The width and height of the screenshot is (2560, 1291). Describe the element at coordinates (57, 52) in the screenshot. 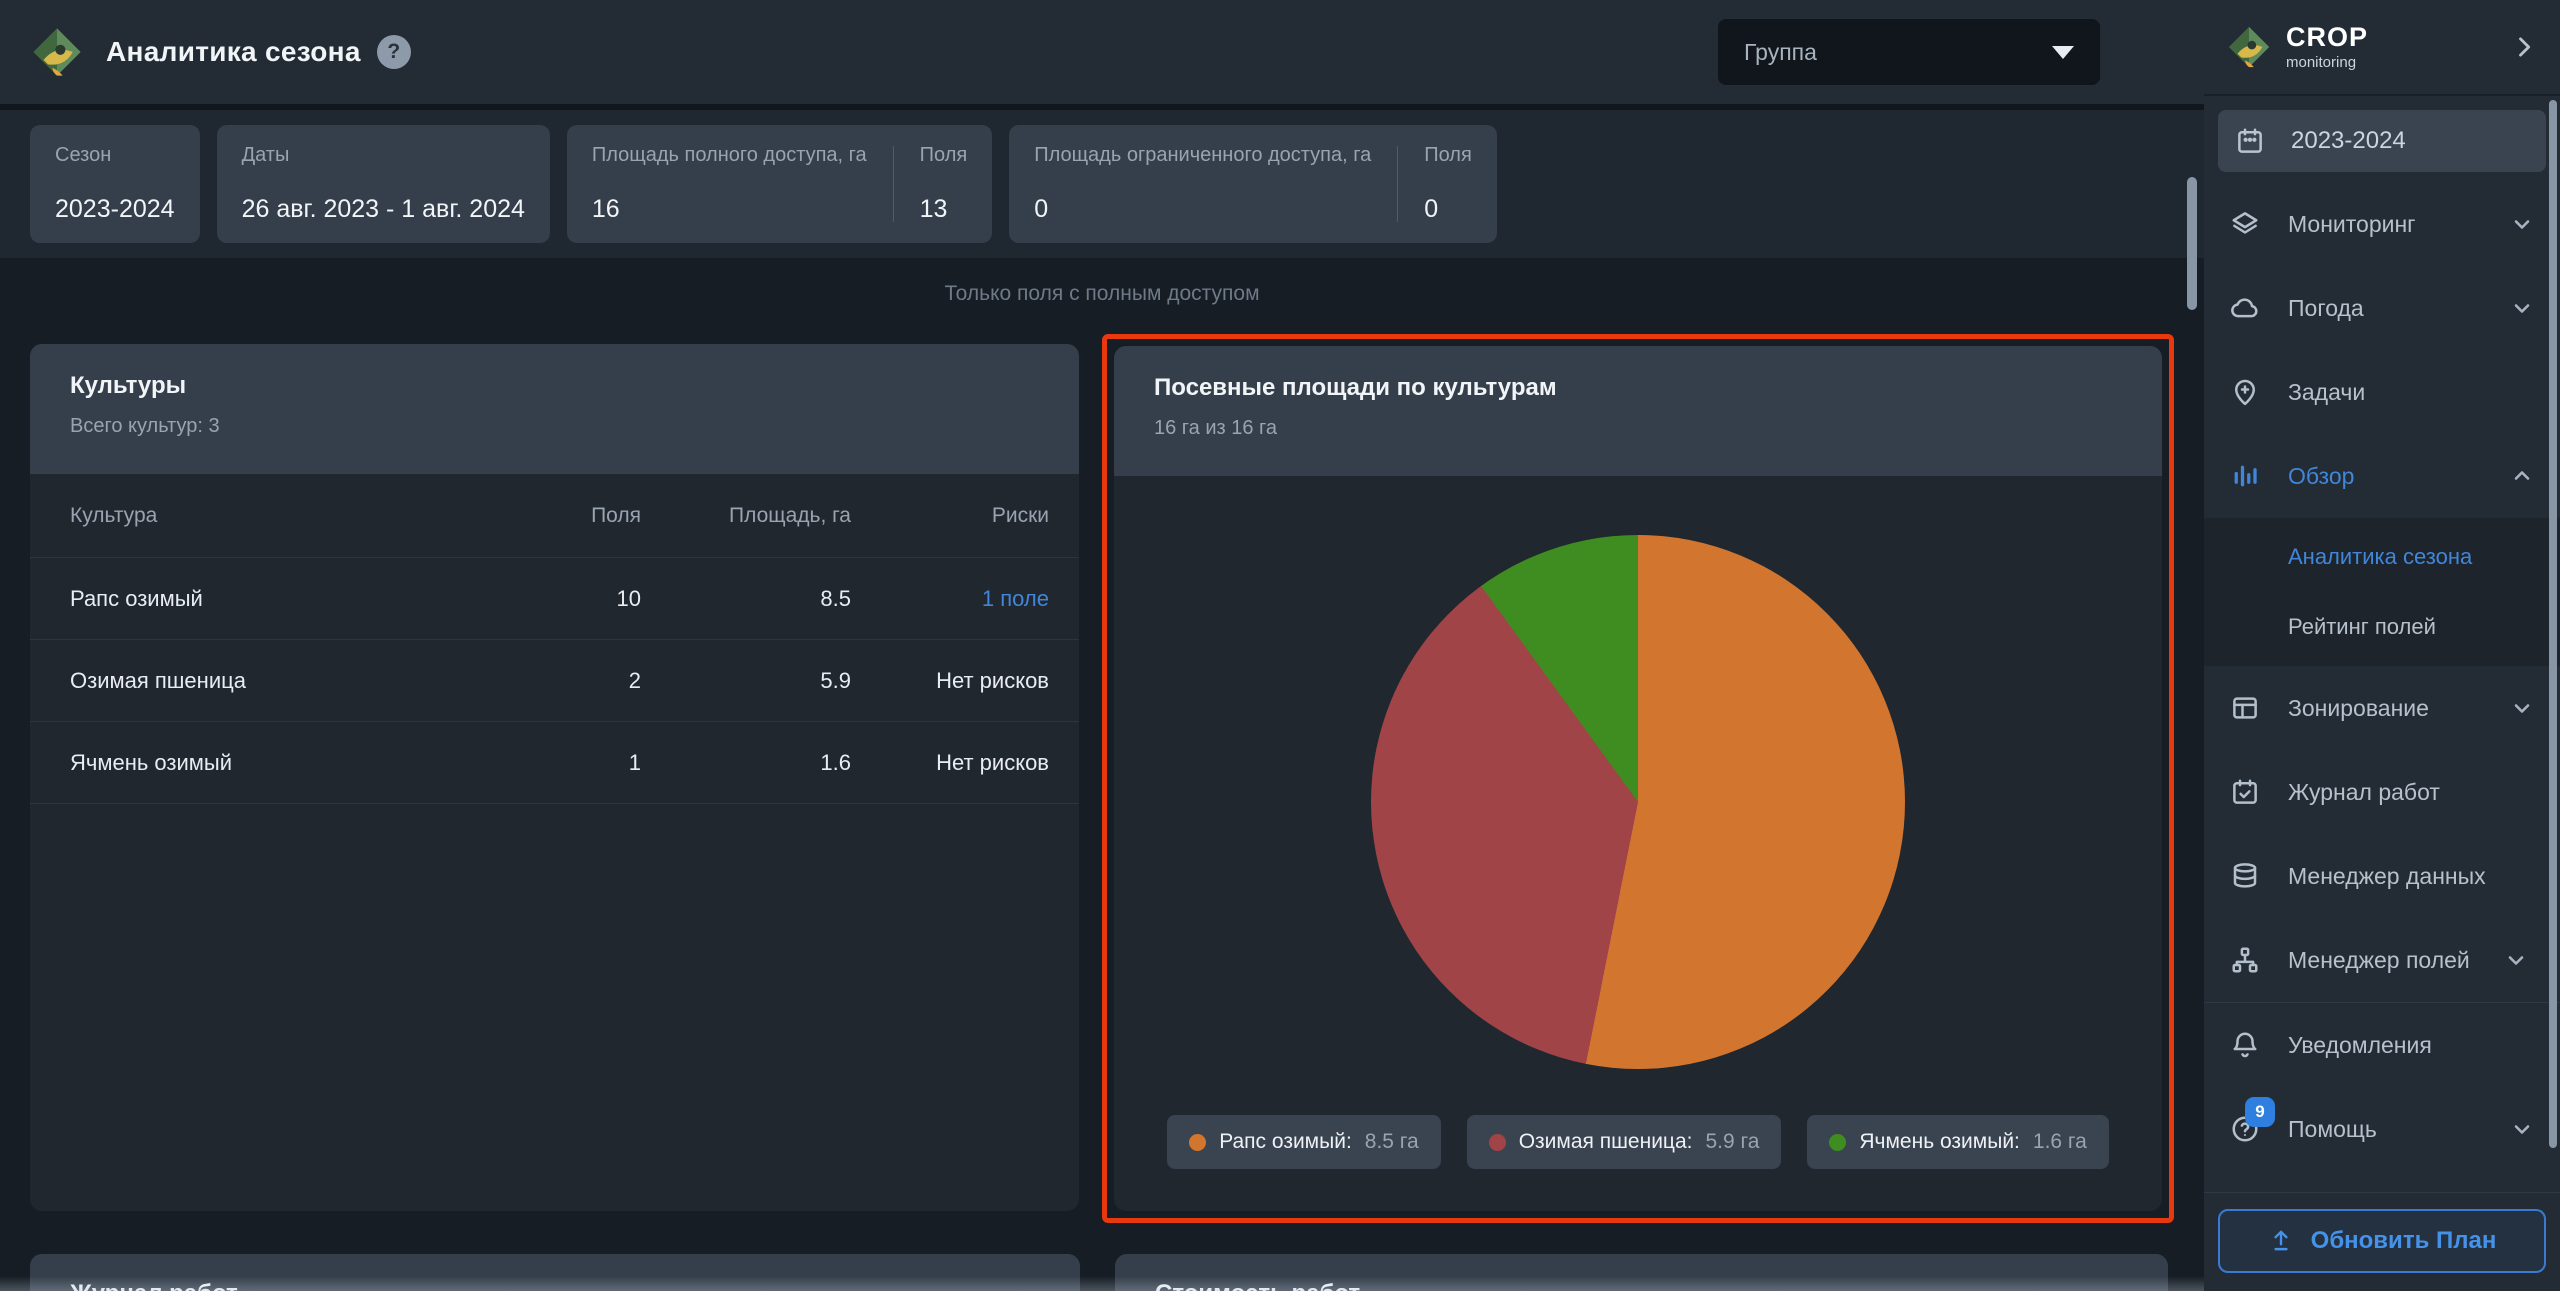

I see `app-logo-icon` at that location.